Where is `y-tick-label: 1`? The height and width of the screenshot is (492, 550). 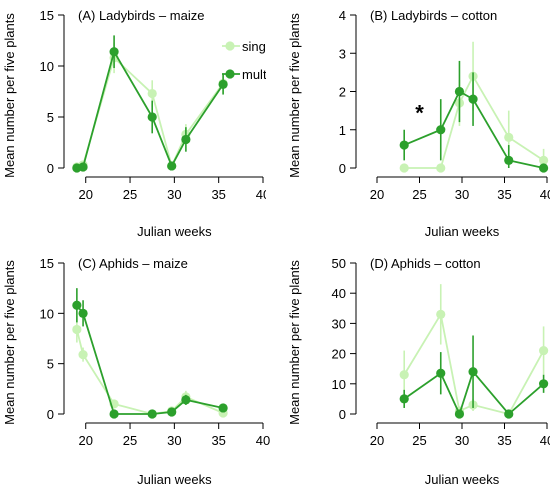
y-tick-label: 1 is located at coordinates (342, 130).